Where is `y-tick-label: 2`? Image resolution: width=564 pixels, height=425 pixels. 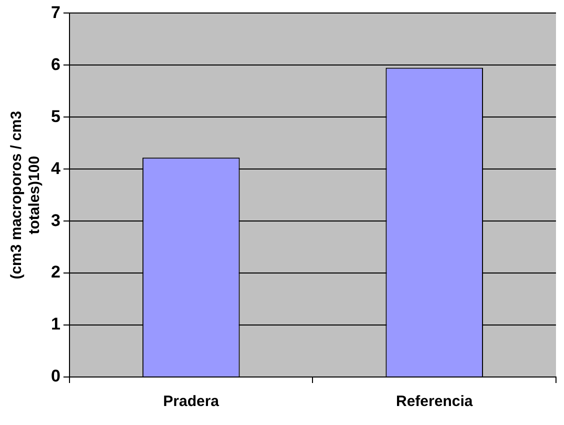
y-tick-label: 2 is located at coordinates (55, 272).